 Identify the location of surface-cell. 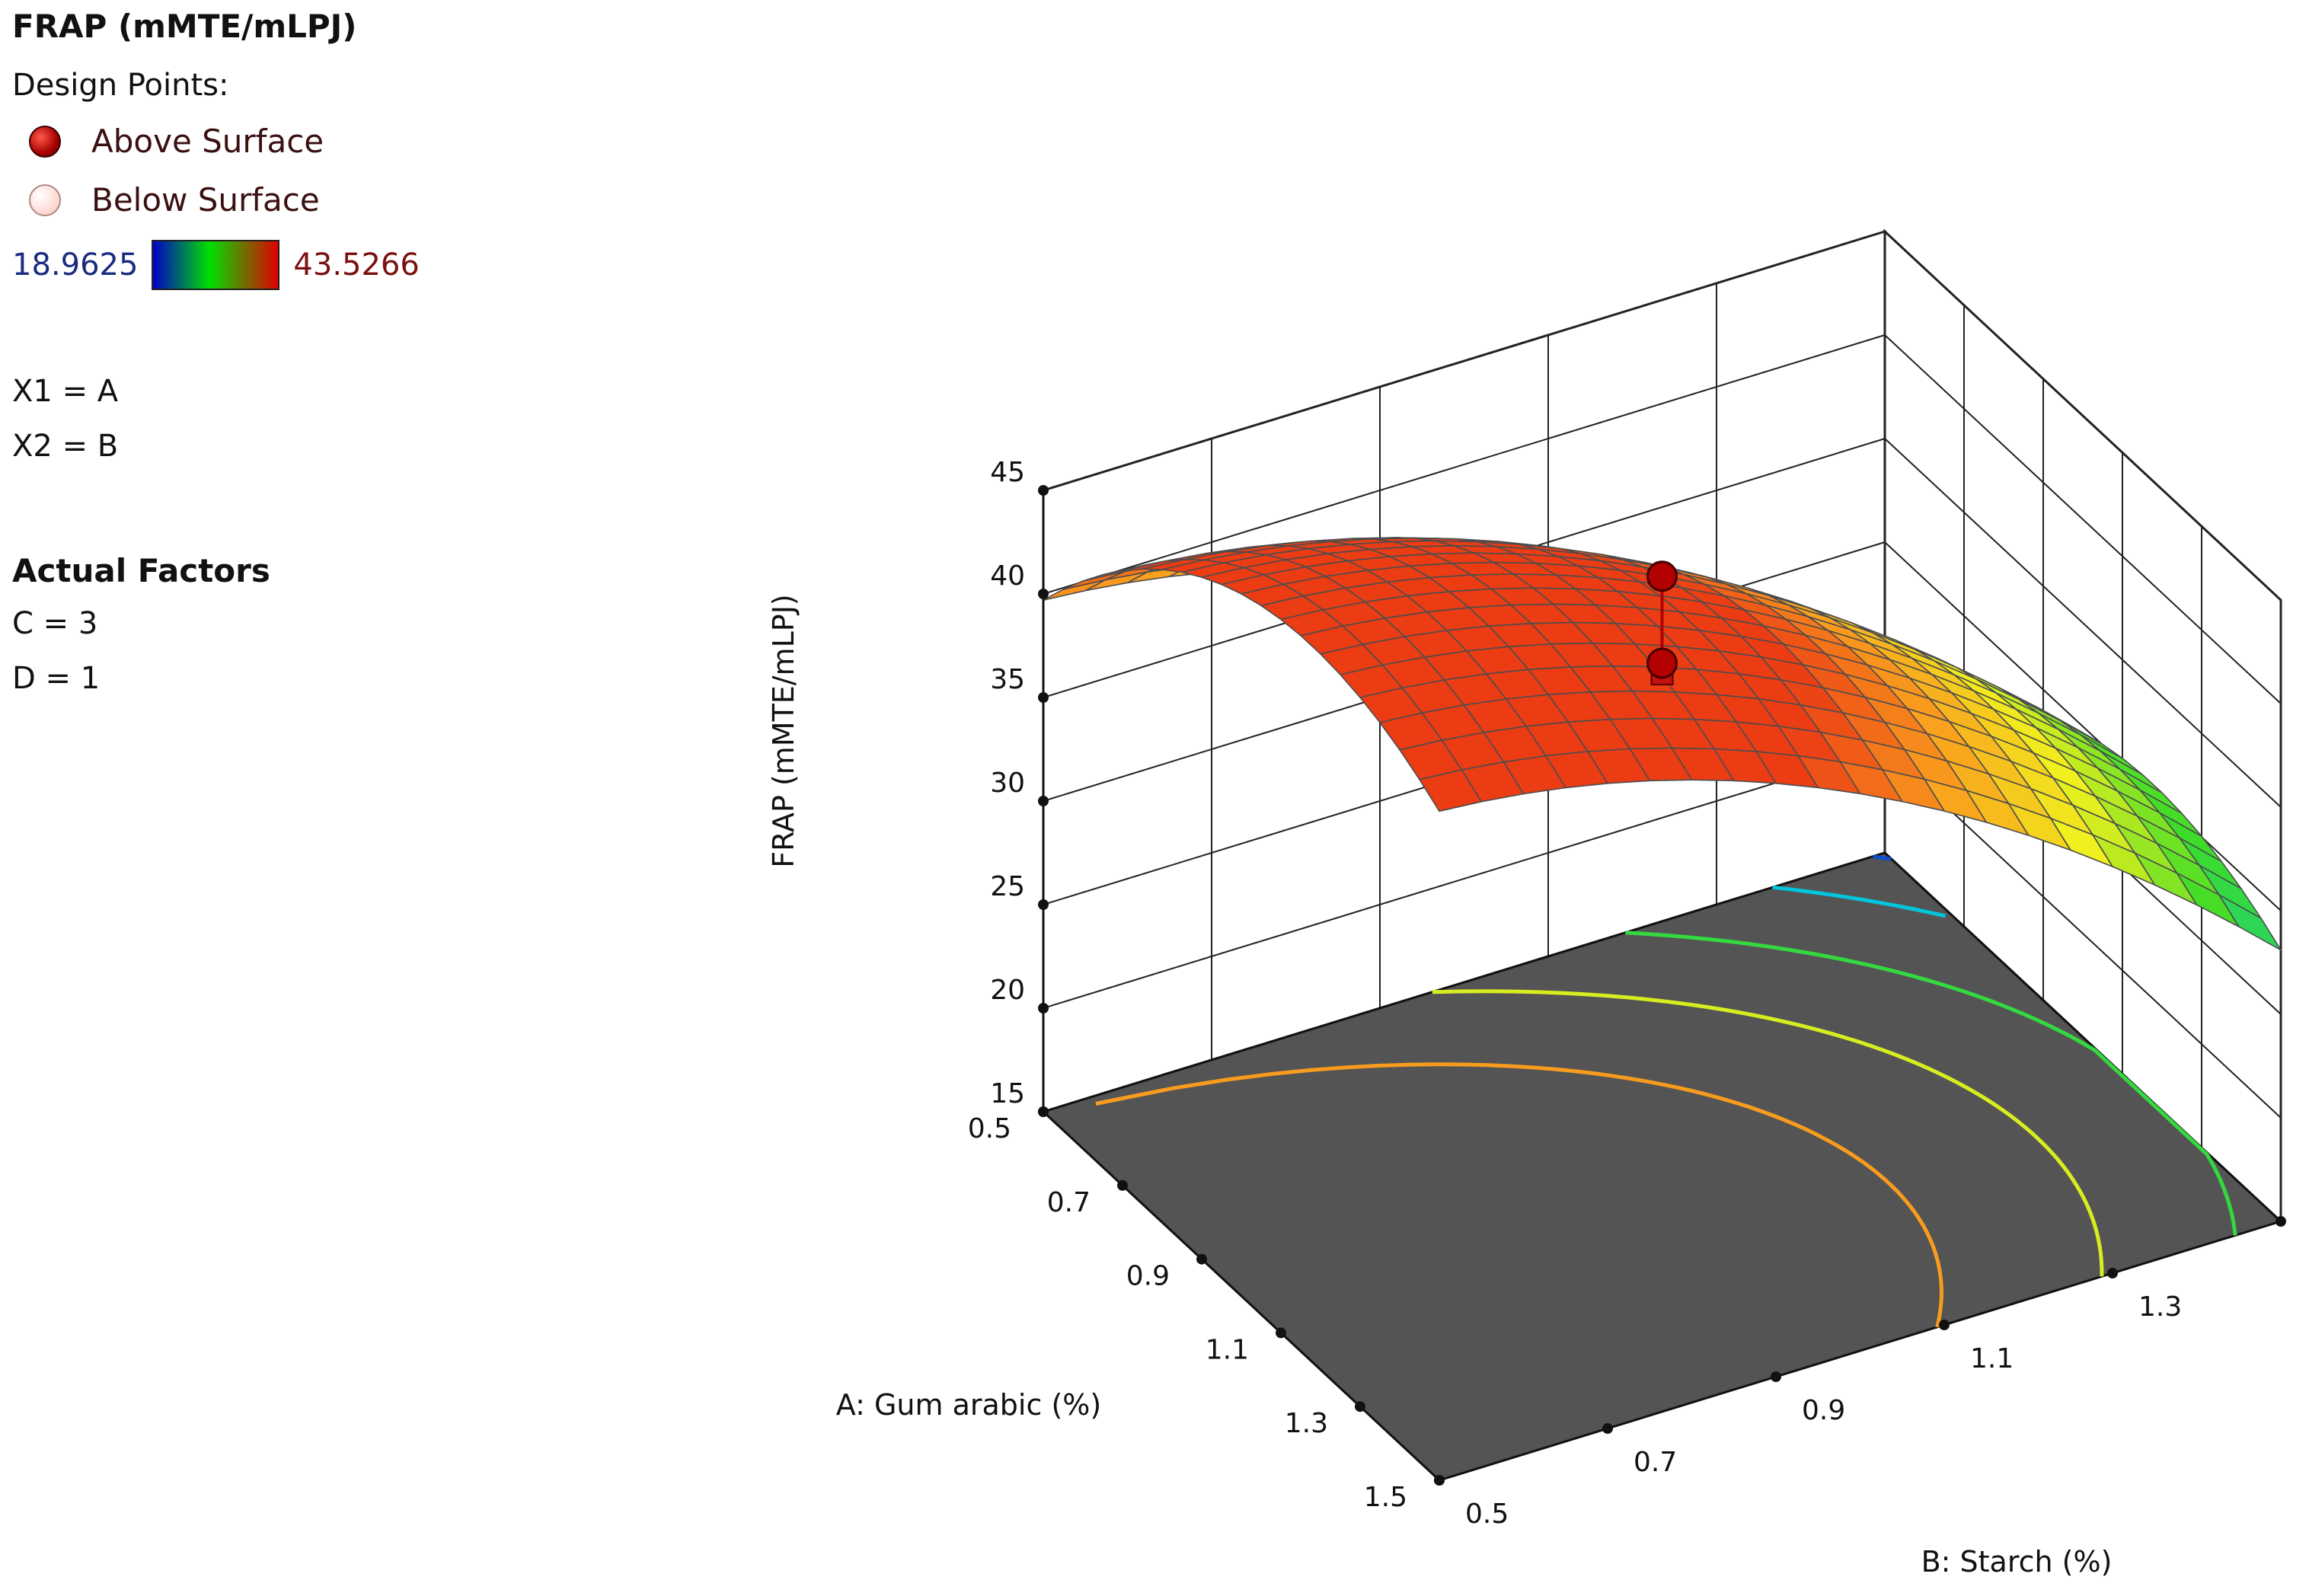
(1450, 790).